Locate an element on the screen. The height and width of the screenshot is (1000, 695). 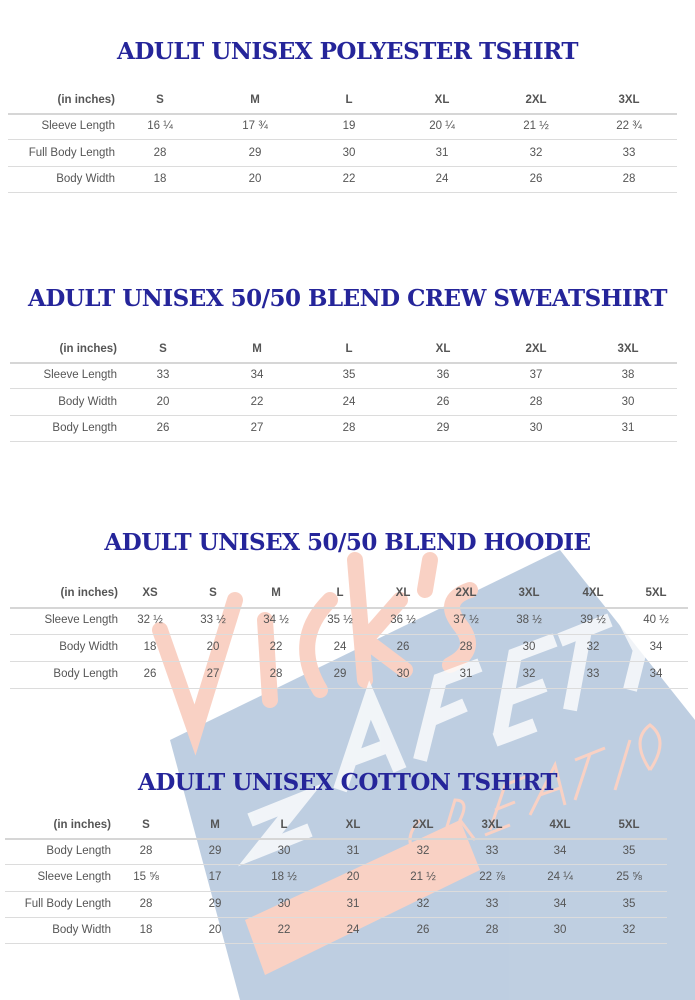
table-cell: 36 is located at coordinates (443, 375).